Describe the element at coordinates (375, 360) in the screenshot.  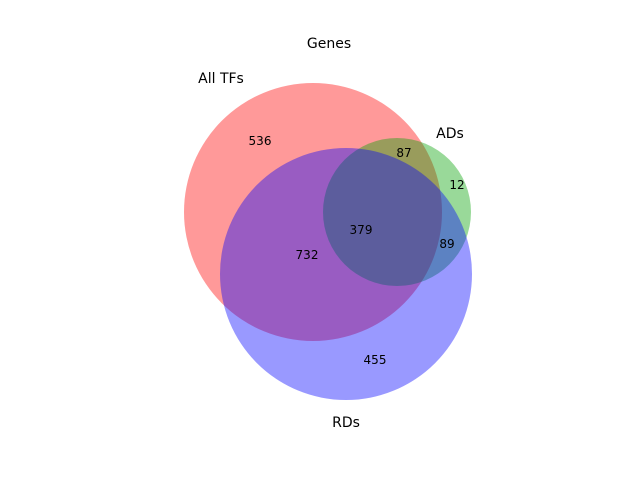
I see `region-count-rds-only: 455` at that location.